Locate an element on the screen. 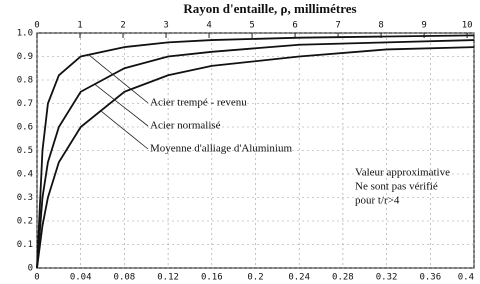 The width and height of the screenshot is (480, 284). x-tick-label: 0.36 is located at coordinates (430, 278).